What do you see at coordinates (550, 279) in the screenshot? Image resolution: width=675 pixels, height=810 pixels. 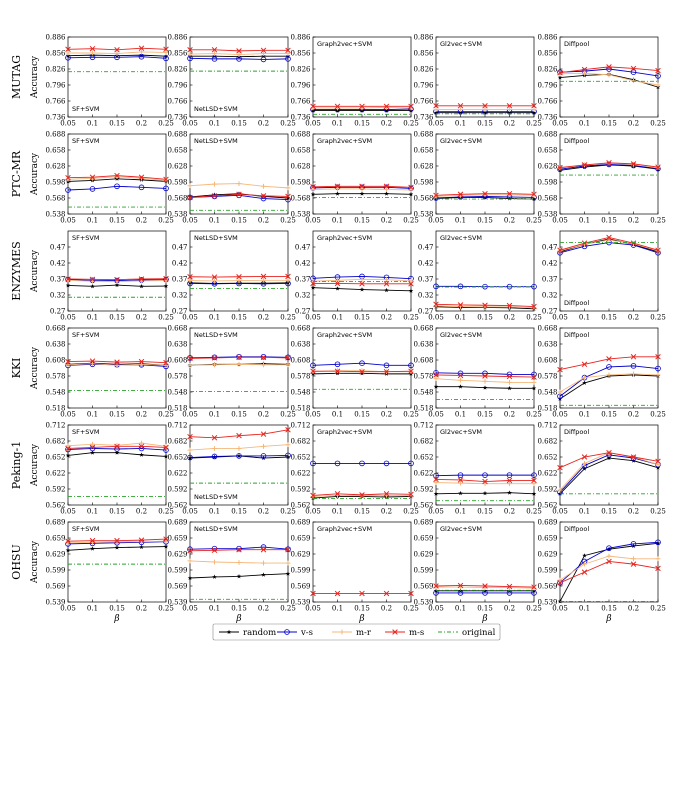 I see `y-tick-label: 0.37` at bounding box center [550, 279].